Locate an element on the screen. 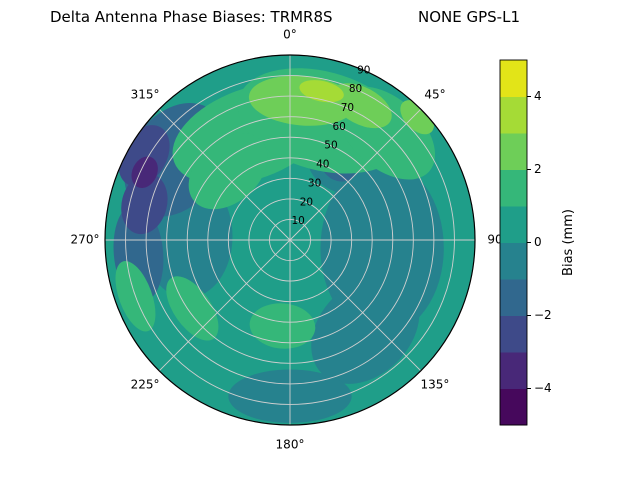 The width and height of the screenshot is (640, 480). colorbar-tick-label: 0 is located at coordinates (538, 242).